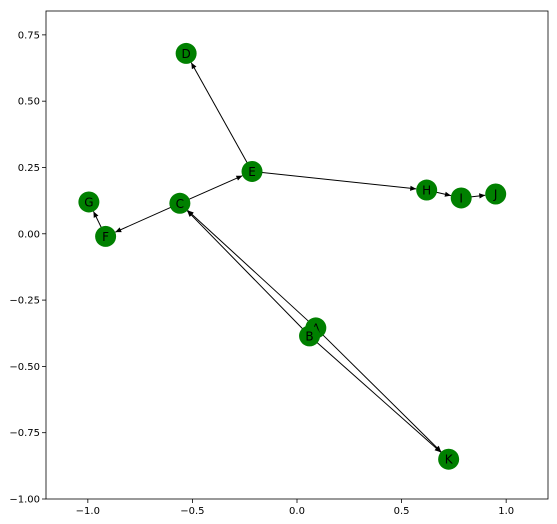 This screenshot has height=524, width=557. I want to click on node-label: J, so click(495, 195).